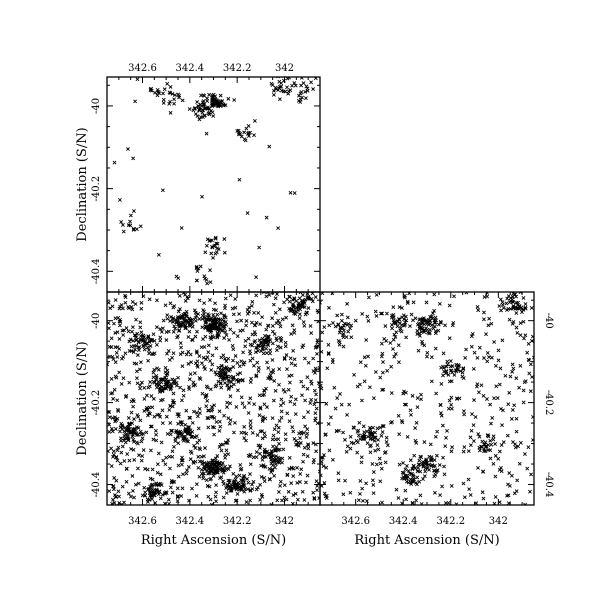 The image size is (611, 611). Describe the element at coordinates (237, 68) in the screenshot. I see `x-tick-label: 342.2` at that location.